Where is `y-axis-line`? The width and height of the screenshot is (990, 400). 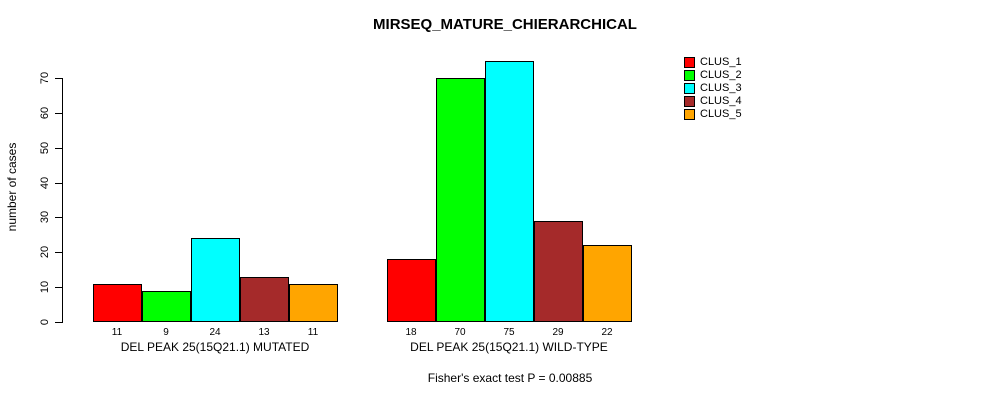
y-axis-line is located at coordinates (62, 200).